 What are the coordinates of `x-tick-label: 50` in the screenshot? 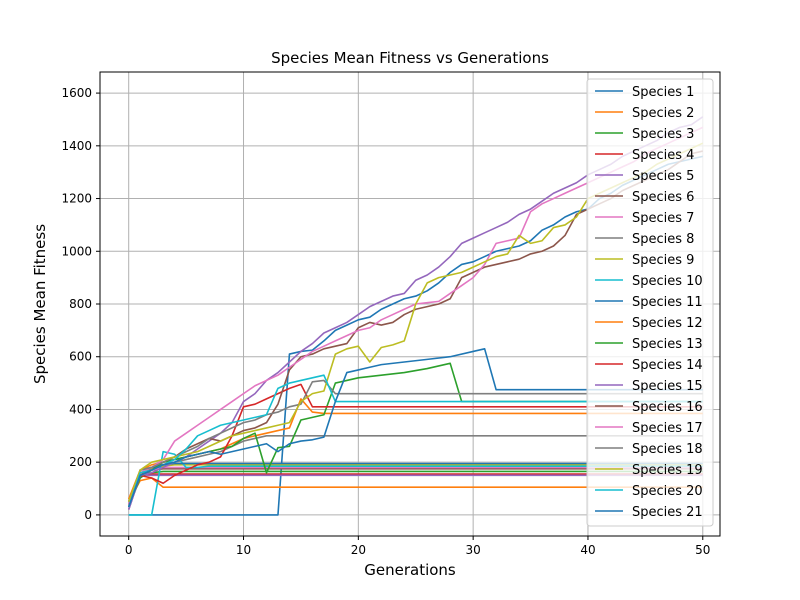 It's located at (702, 550).